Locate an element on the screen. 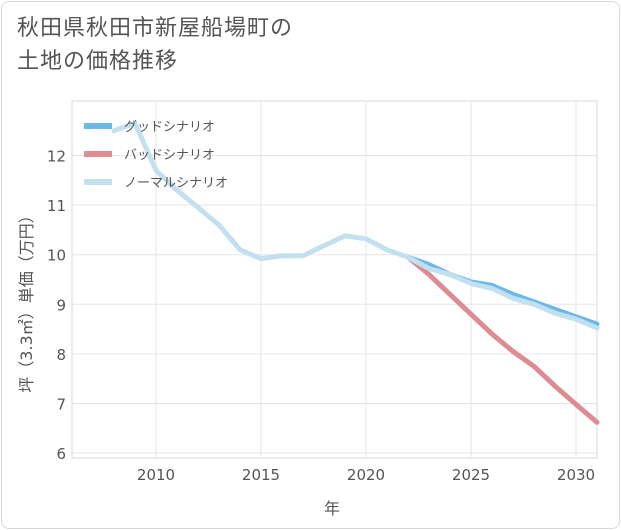 This screenshot has height=530, width=621. chart-title: 秋田県秋田市新屋船場町の 土地の価格推移 is located at coordinates (155, 45).